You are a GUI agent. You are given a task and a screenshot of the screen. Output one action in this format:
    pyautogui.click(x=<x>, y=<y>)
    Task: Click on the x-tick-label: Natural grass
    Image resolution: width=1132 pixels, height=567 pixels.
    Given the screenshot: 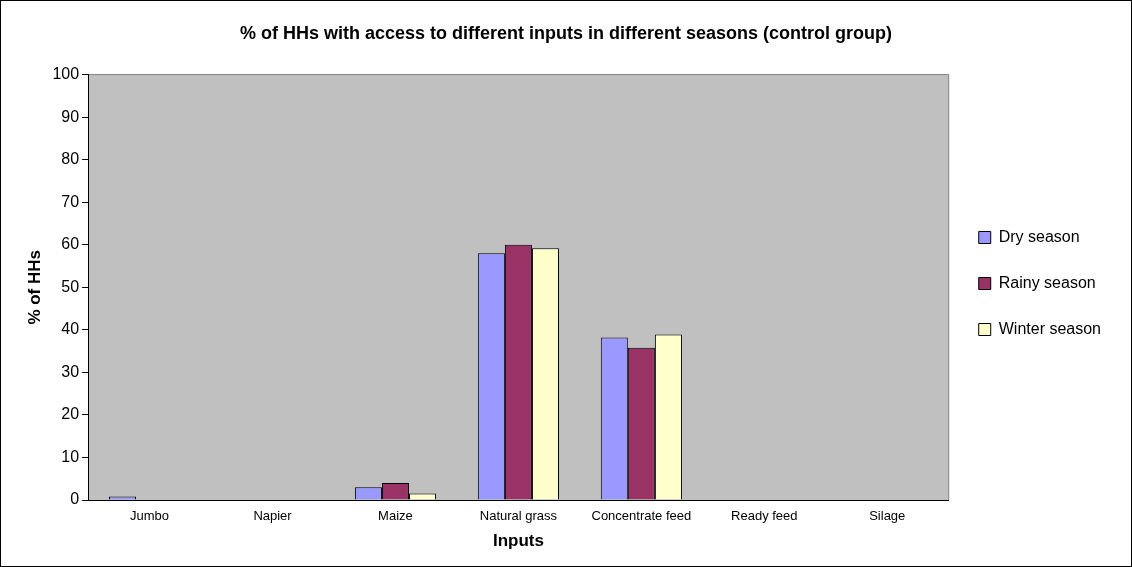 What is the action you would take?
    pyautogui.click(x=518, y=516)
    